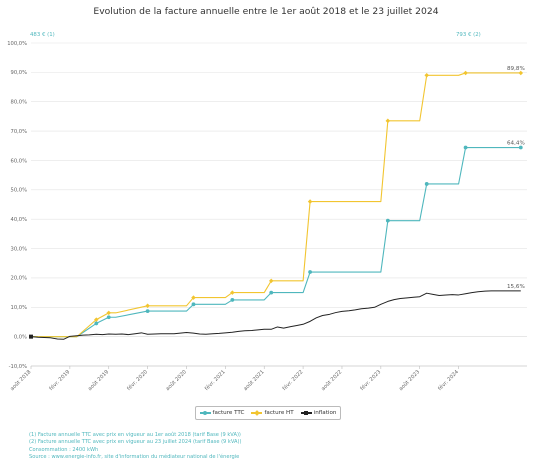 The image size is (533, 469). I want to click on x-tick-label: févr. 2024, so click(448, 380).